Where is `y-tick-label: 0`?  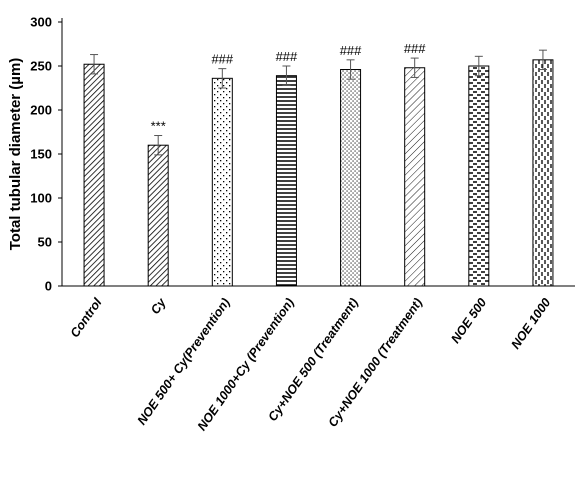 y-tick-label: 0 is located at coordinates (48, 286).